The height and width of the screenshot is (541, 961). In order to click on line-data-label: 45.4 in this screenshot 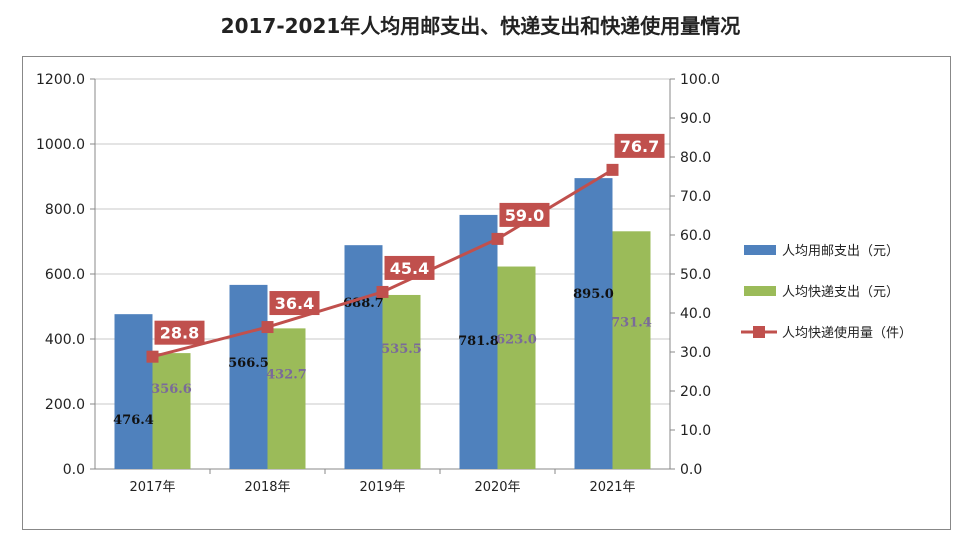, I will do `click(409, 268)`.